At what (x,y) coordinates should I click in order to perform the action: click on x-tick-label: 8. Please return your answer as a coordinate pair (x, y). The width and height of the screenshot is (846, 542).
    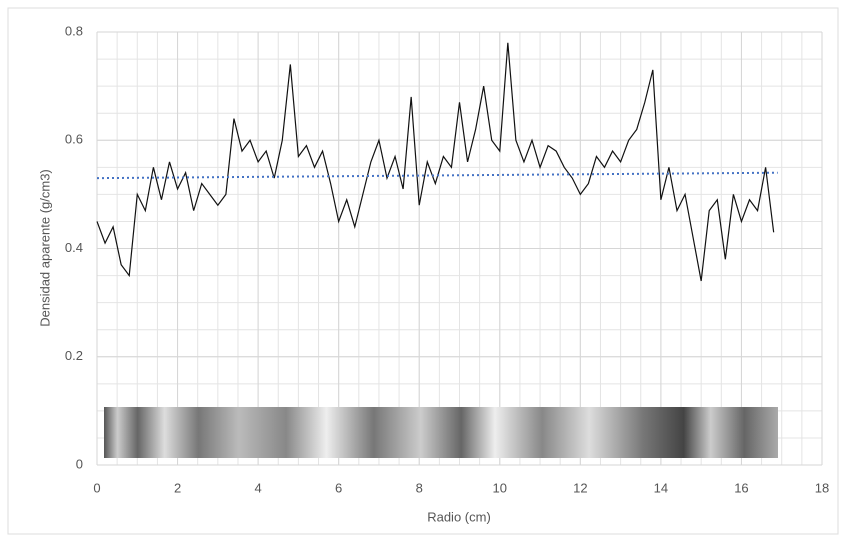
    Looking at the image, I should click on (419, 487).